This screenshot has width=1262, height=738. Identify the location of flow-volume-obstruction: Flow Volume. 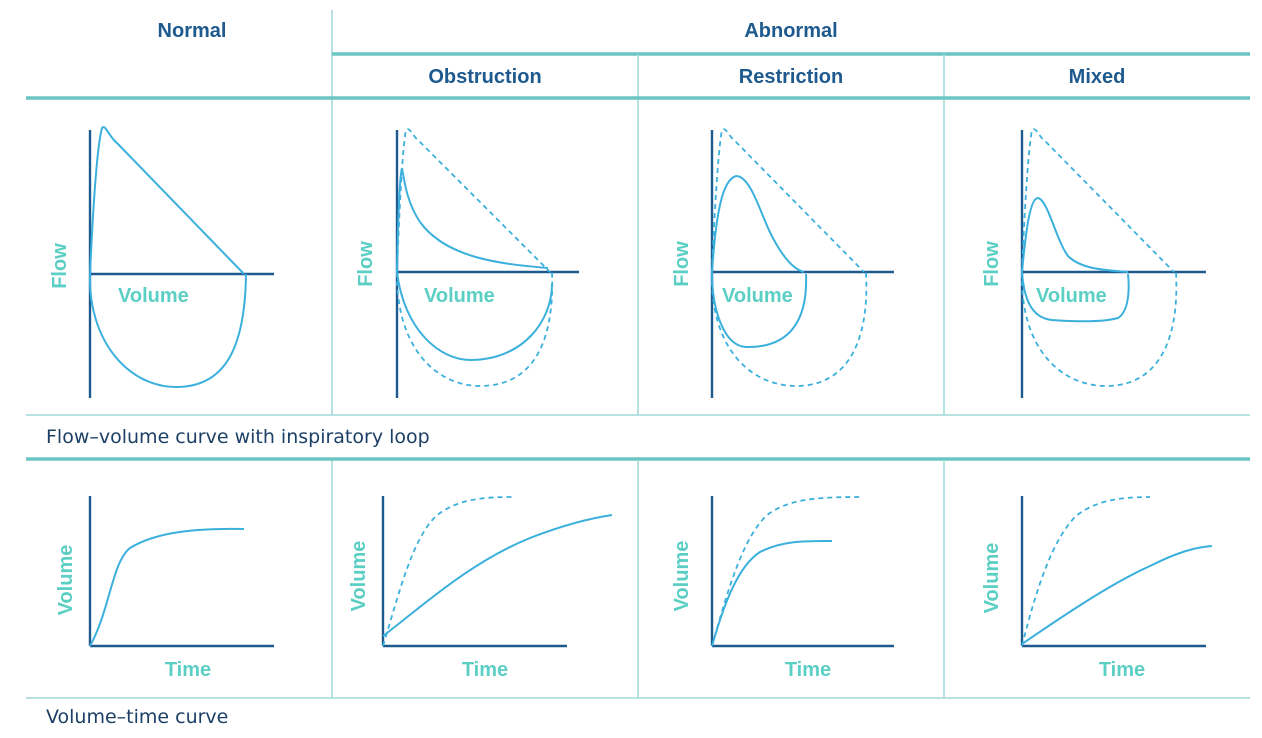
(467, 263).